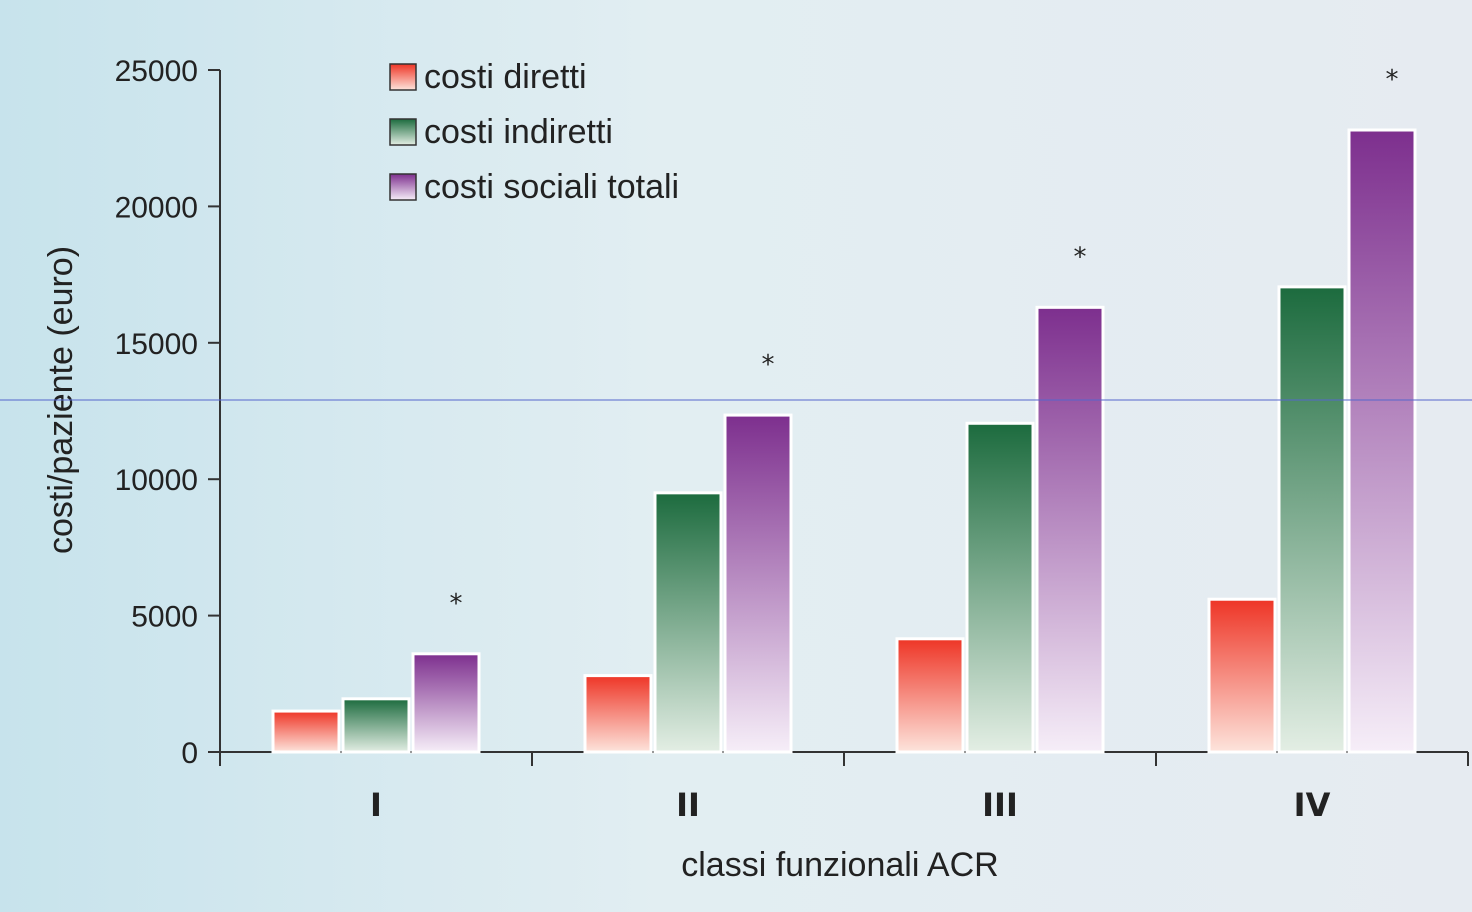  I want to click on legend-label: costi sociali totali, so click(551, 187).